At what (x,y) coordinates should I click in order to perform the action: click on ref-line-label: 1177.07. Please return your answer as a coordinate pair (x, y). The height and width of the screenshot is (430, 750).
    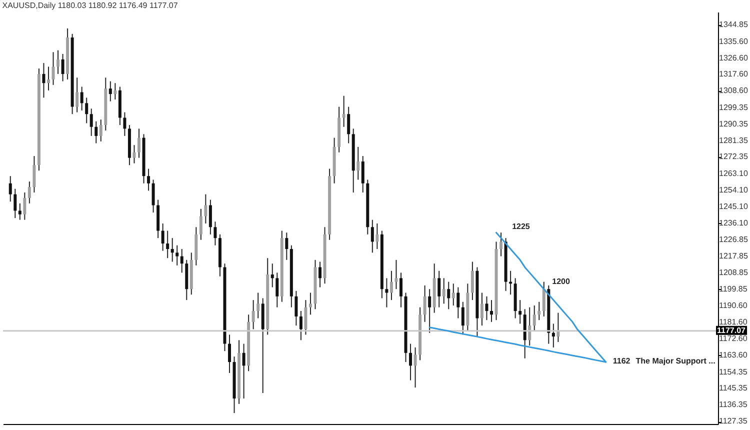
    Looking at the image, I should click on (731, 330).